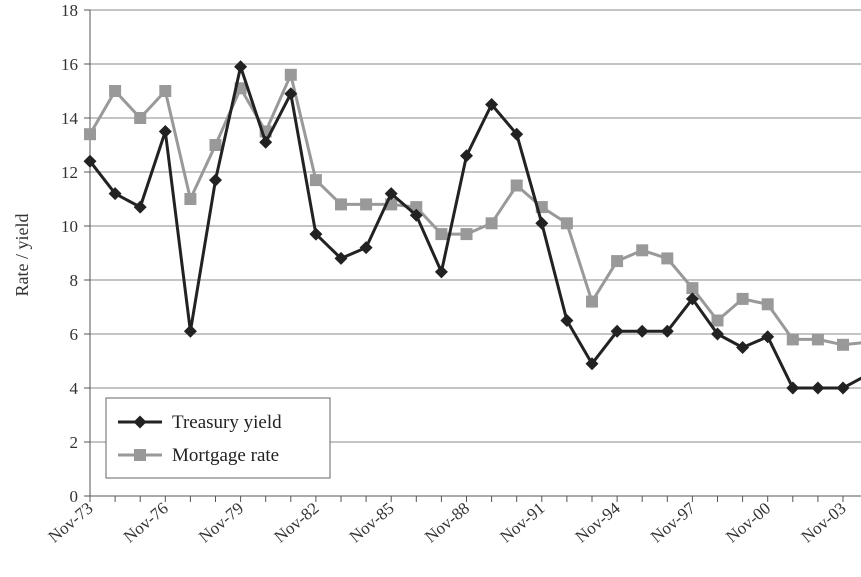  I want to click on y-tick-label: 8, so click(74, 280).